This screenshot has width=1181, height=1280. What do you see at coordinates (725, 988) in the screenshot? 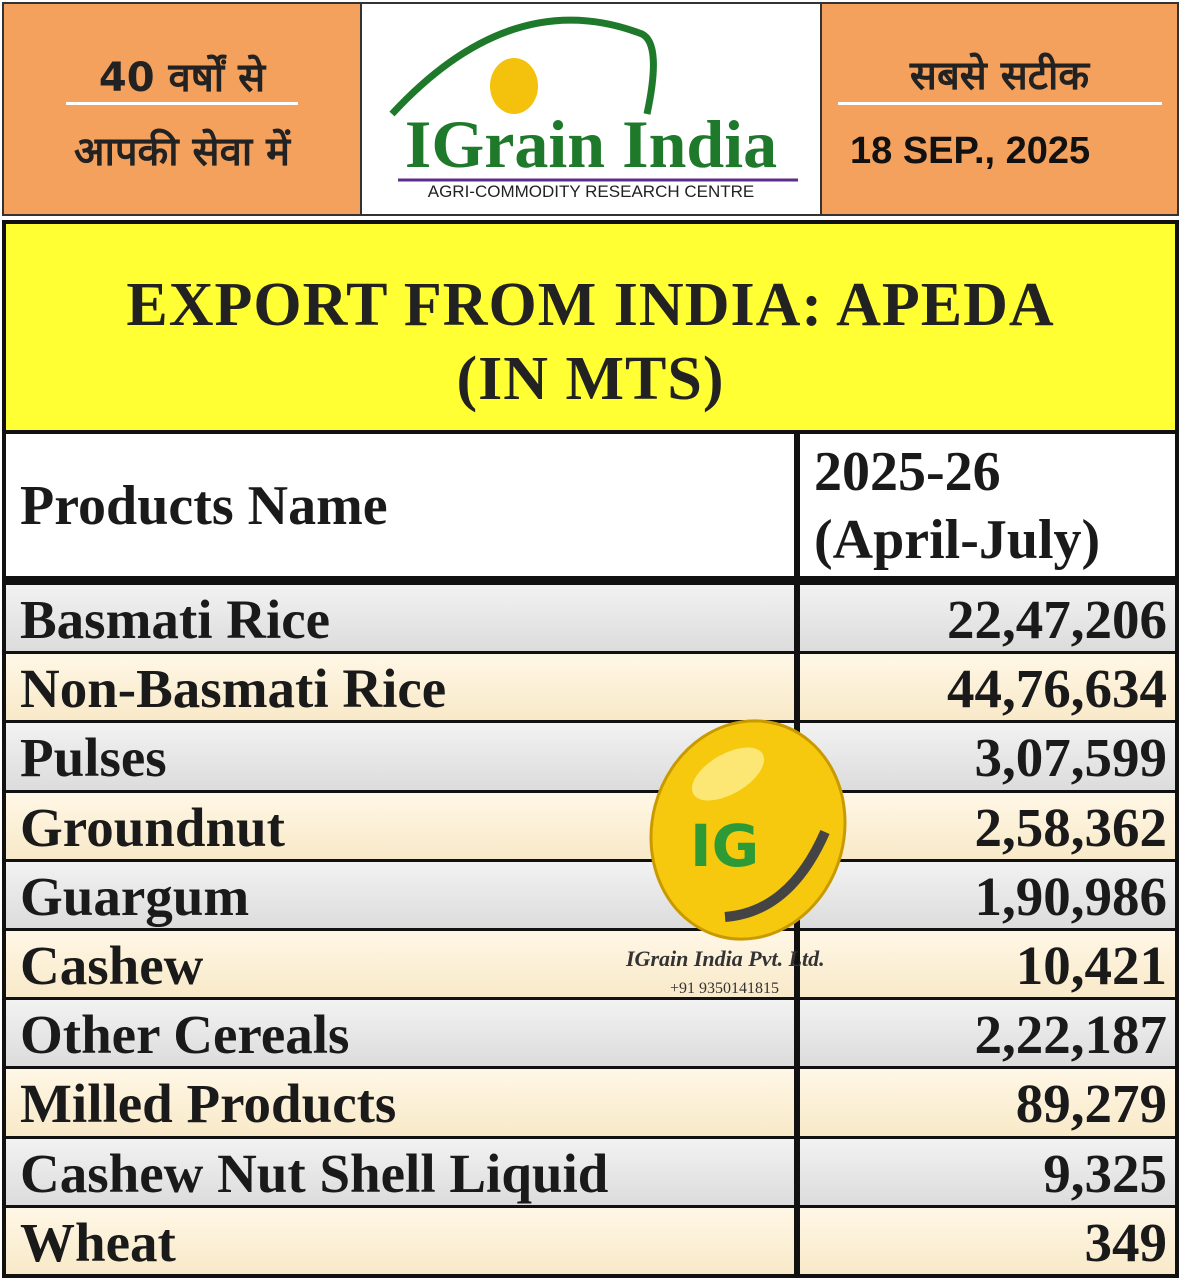
I see `watermark-phone: +91 9350141815` at bounding box center [725, 988].